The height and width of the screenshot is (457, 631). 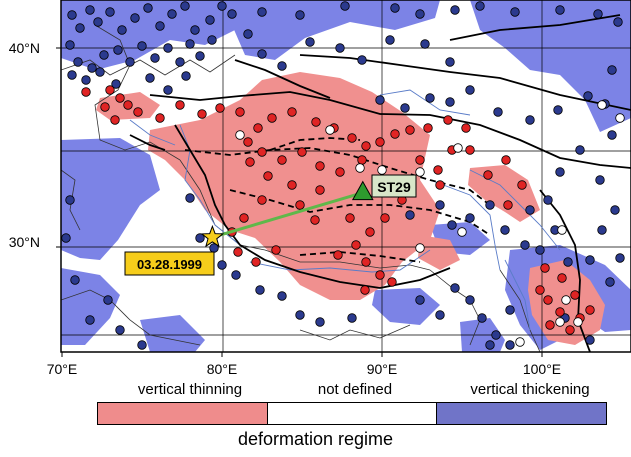 What do you see at coordinates (315, 439) in the screenshot?
I see `legend-title: deformation regime` at bounding box center [315, 439].